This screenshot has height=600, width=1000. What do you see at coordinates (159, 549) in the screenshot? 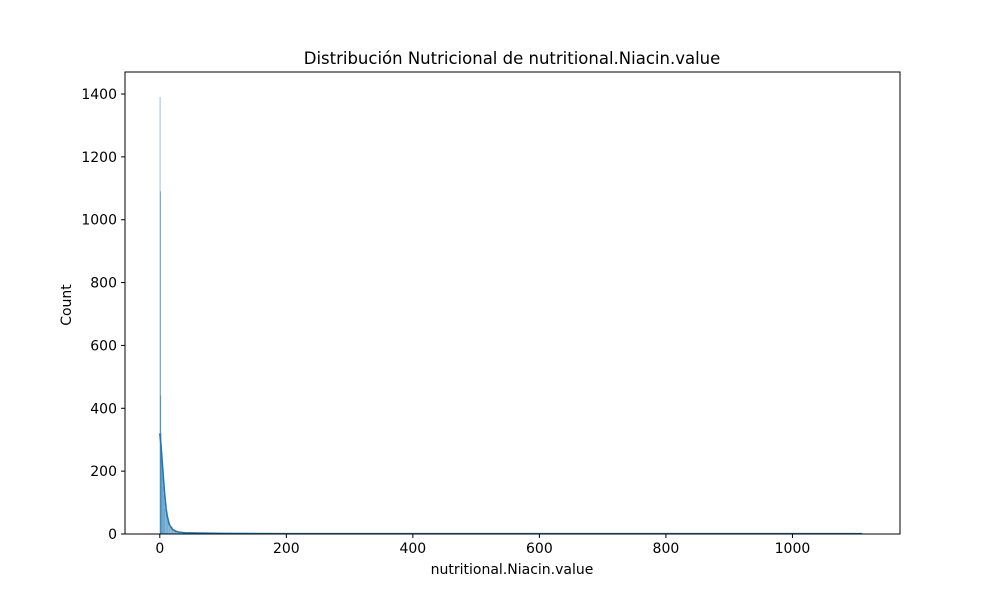
I see `x-tick-label: 0` at bounding box center [159, 549].